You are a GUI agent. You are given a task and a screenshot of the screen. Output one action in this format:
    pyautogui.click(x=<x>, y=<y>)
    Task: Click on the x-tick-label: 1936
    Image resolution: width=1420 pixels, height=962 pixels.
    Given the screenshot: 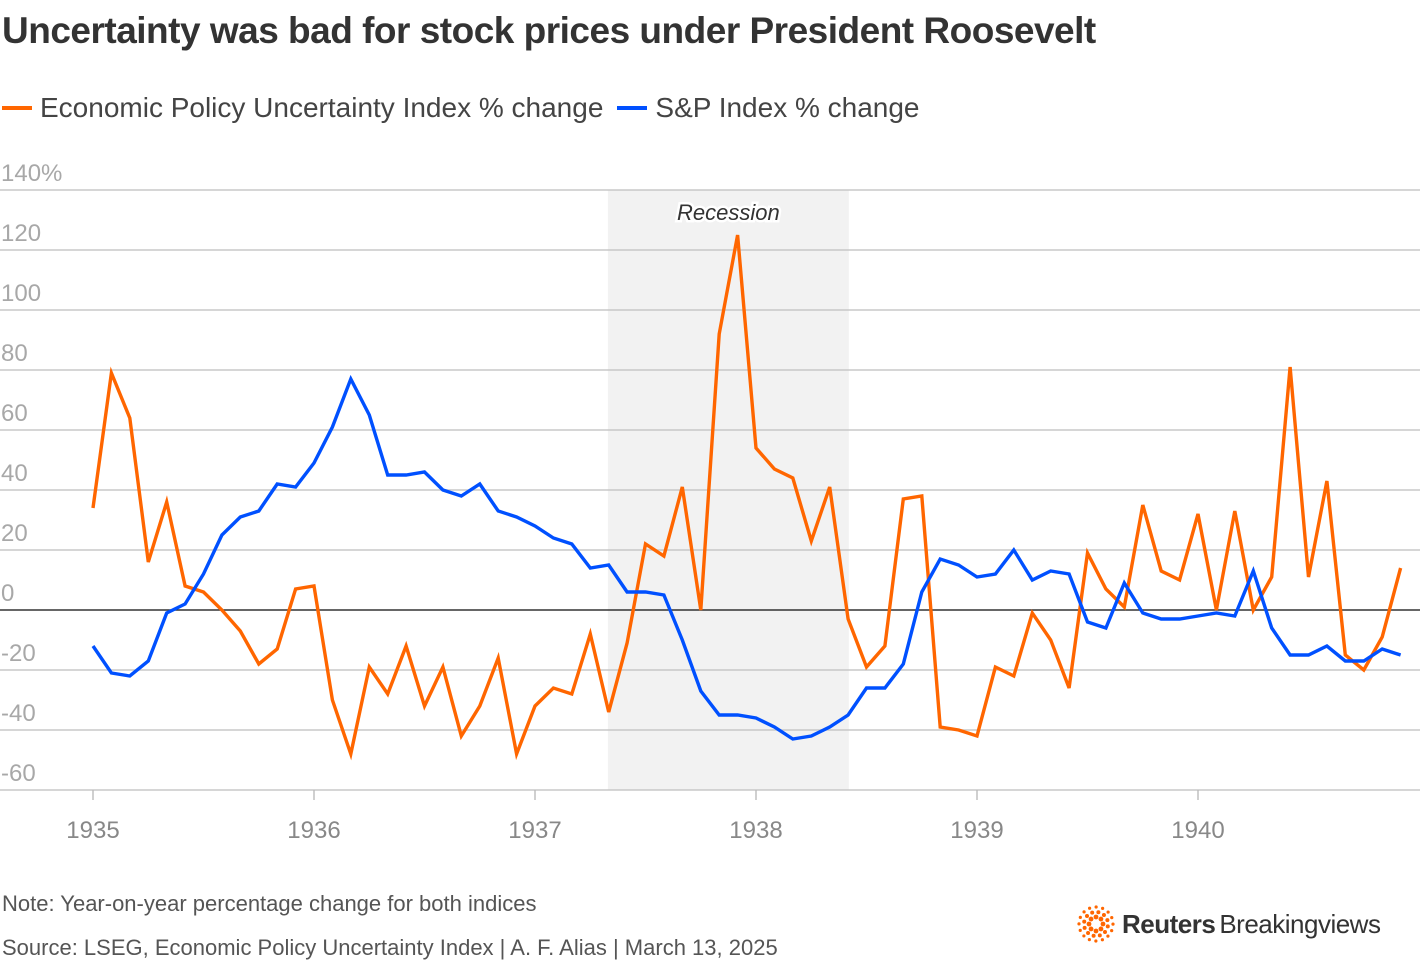 What is the action you would take?
    pyautogui.click(x=313, y=830)
    